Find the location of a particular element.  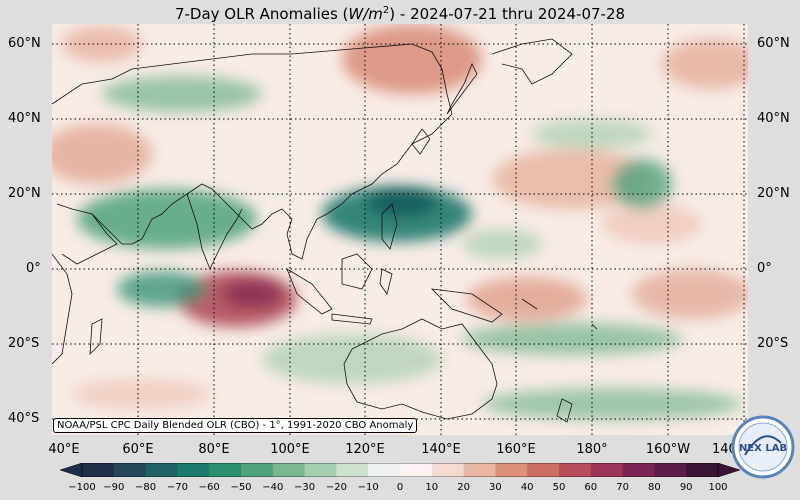

lon-label: 100°E is located at coordinates (290, 449).